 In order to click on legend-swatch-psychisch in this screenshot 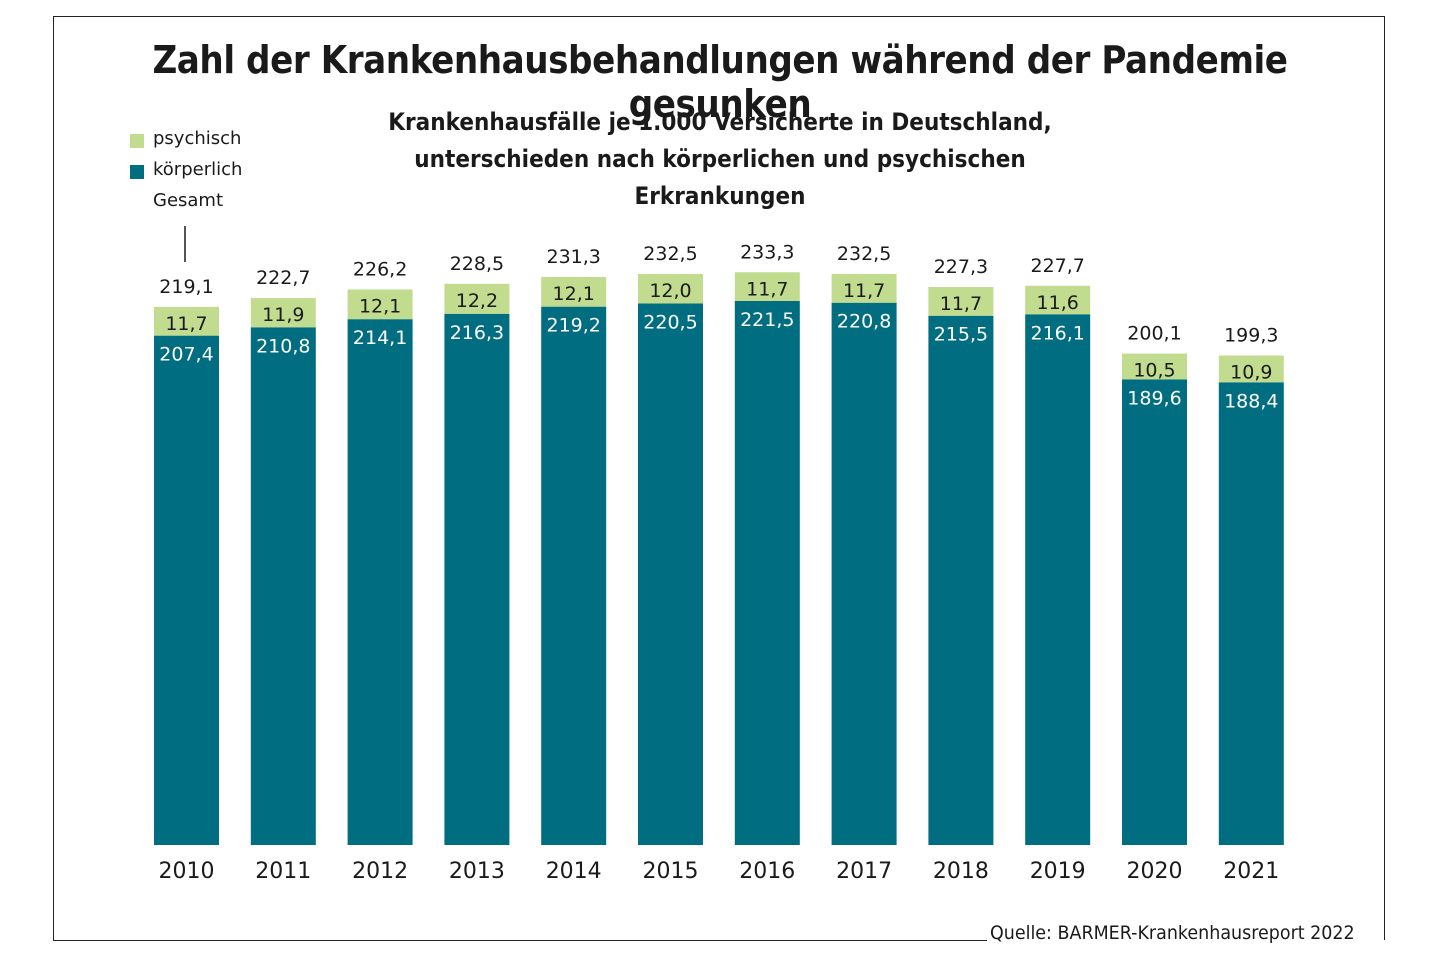, I will do `click(137, 141)`.